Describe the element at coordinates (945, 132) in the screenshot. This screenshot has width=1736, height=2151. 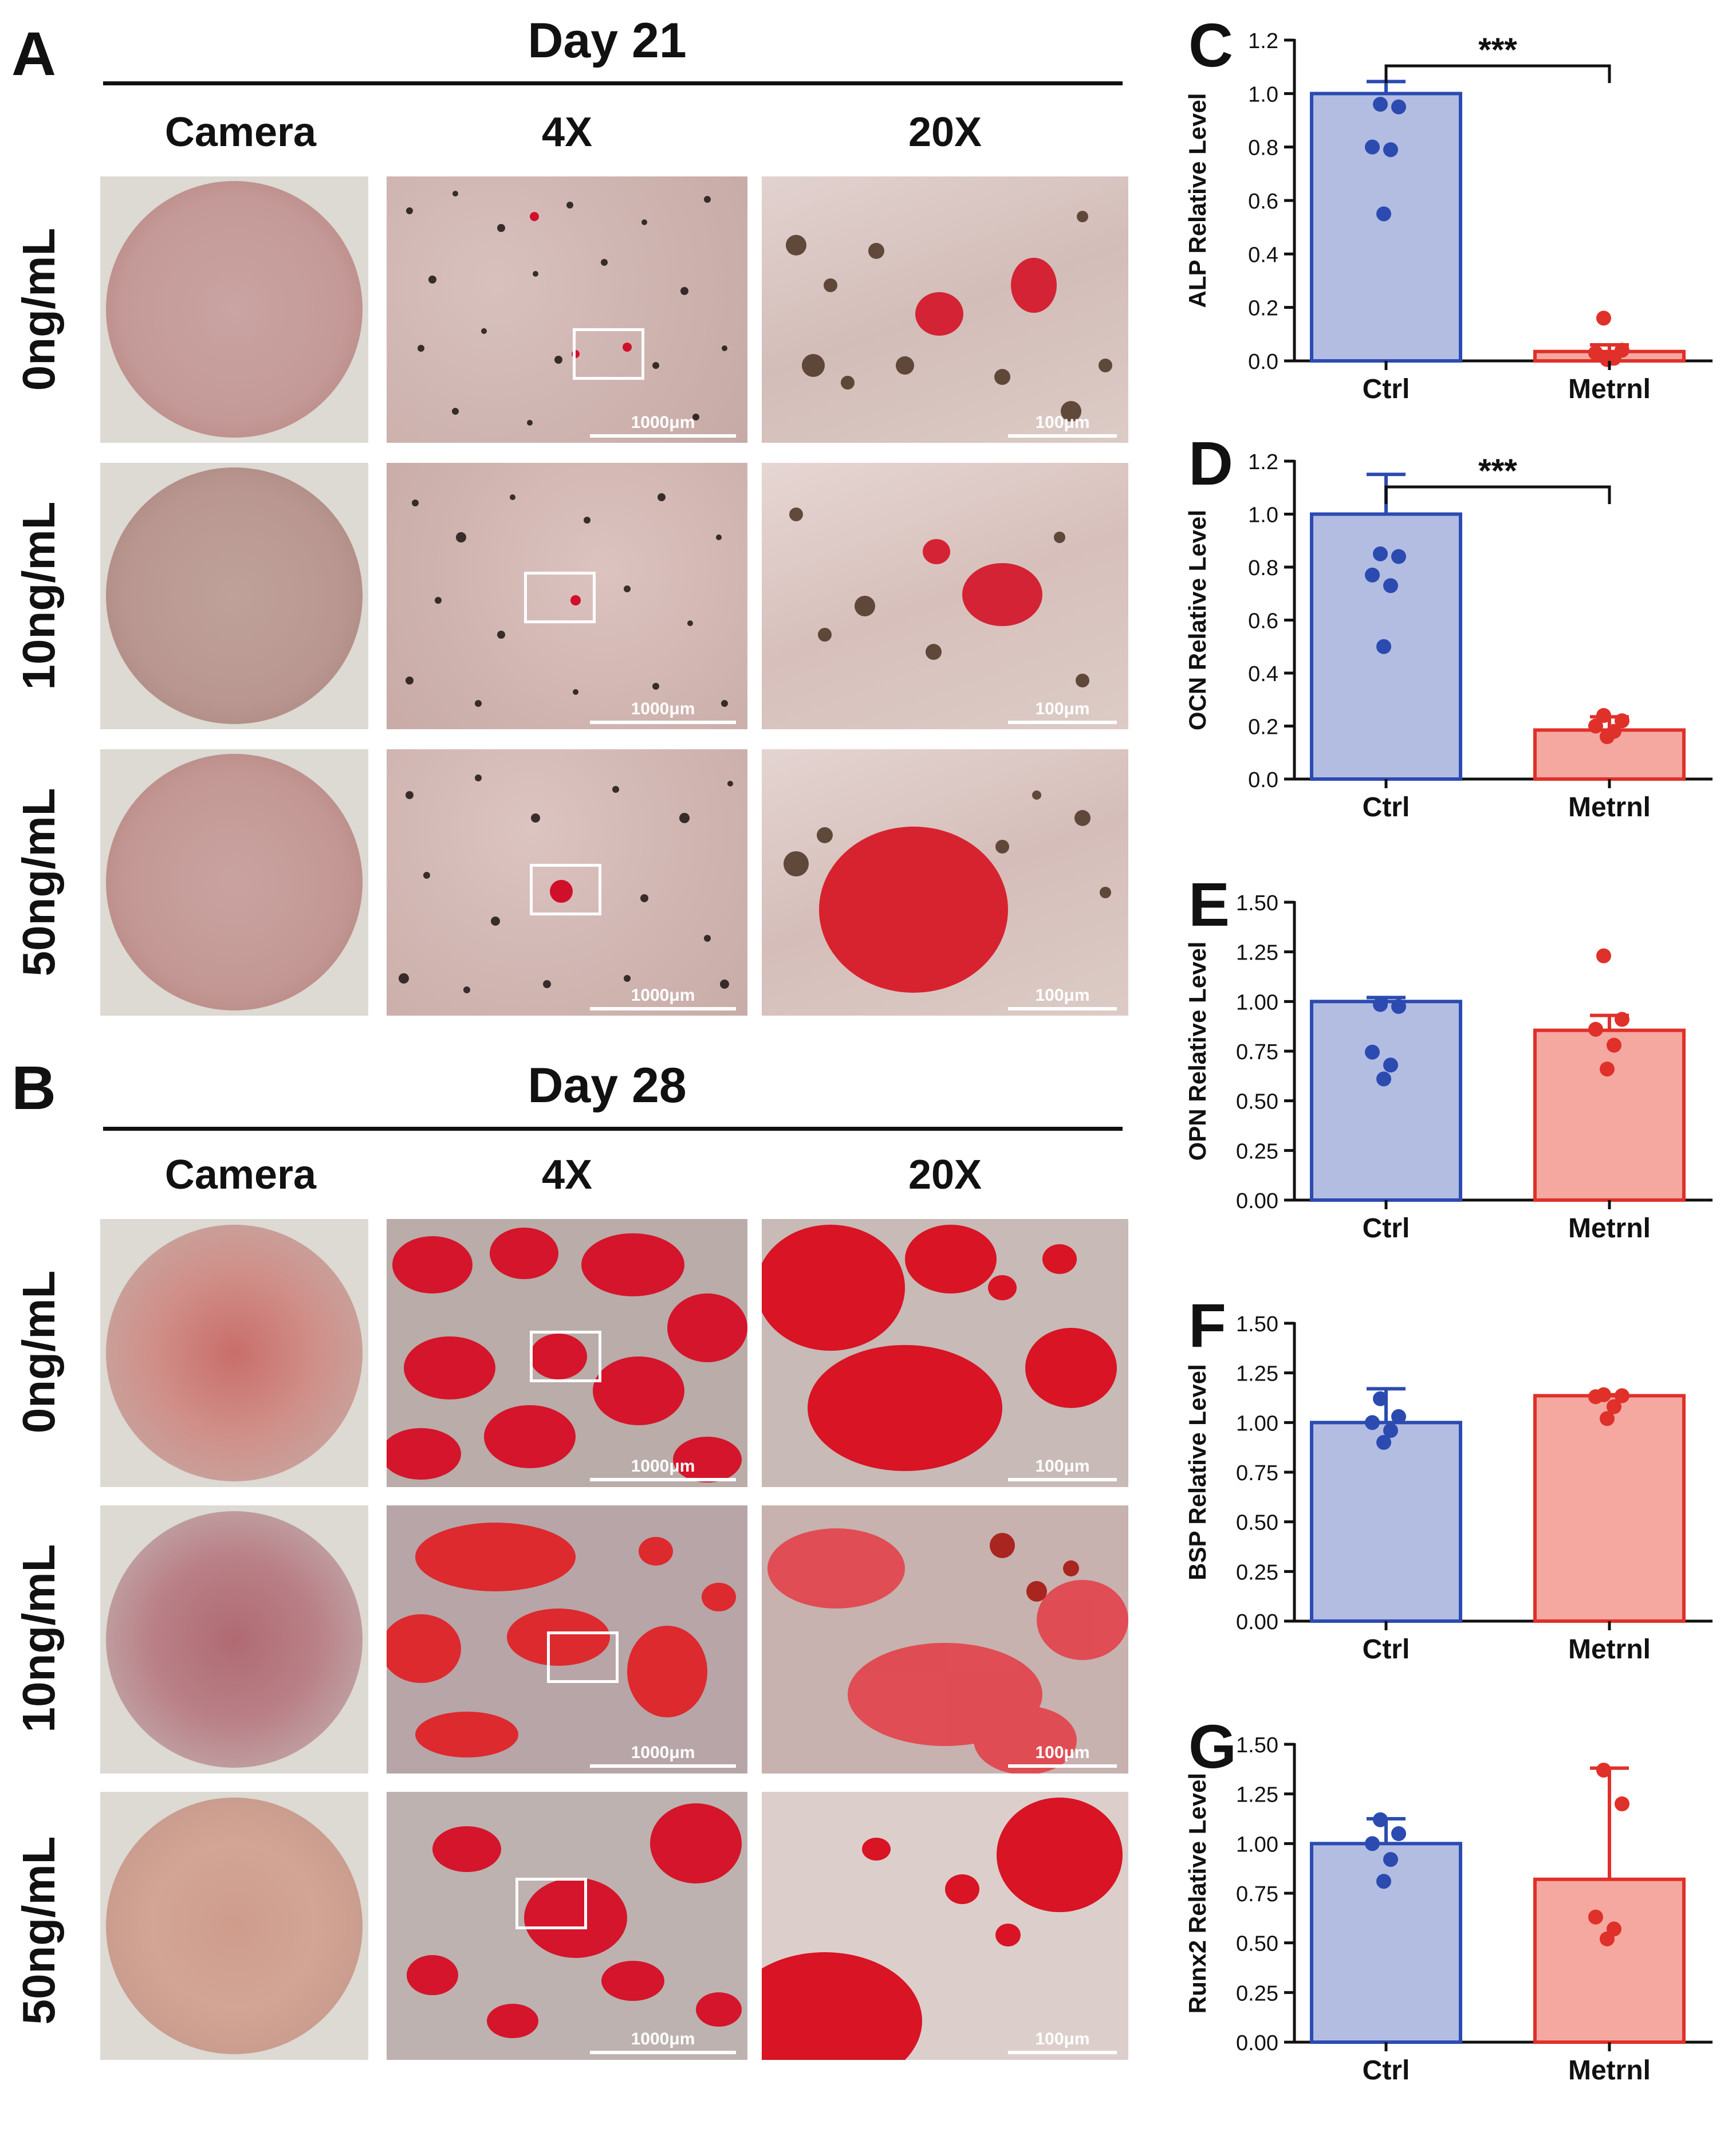
I see `column-header-20x-a: 20X` at that location.